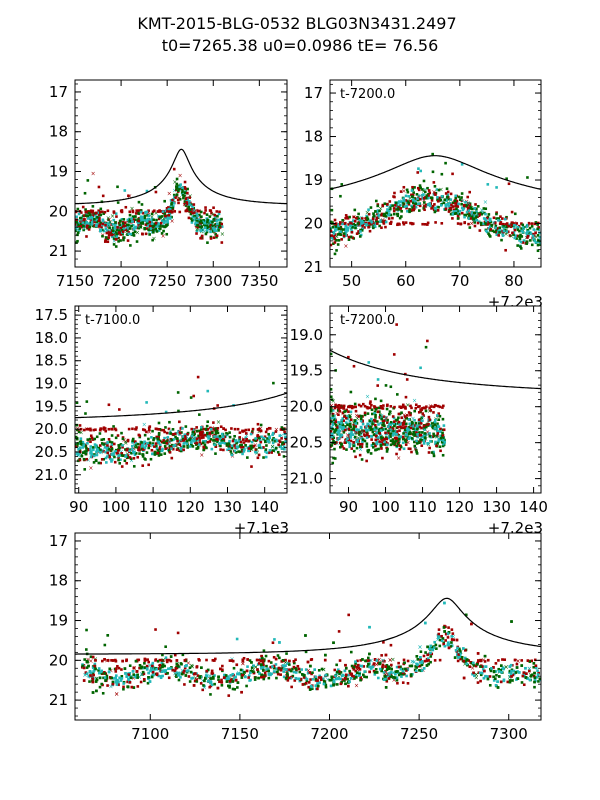  I want to click on panel-5-point-x: ×, so click(420, 647).